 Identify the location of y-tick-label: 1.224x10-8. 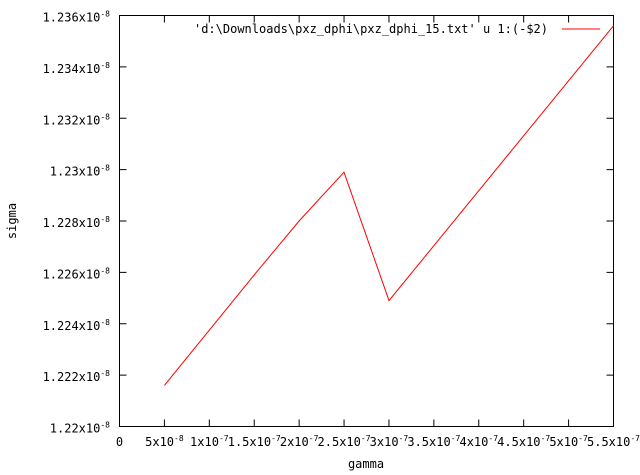
(77, 325).